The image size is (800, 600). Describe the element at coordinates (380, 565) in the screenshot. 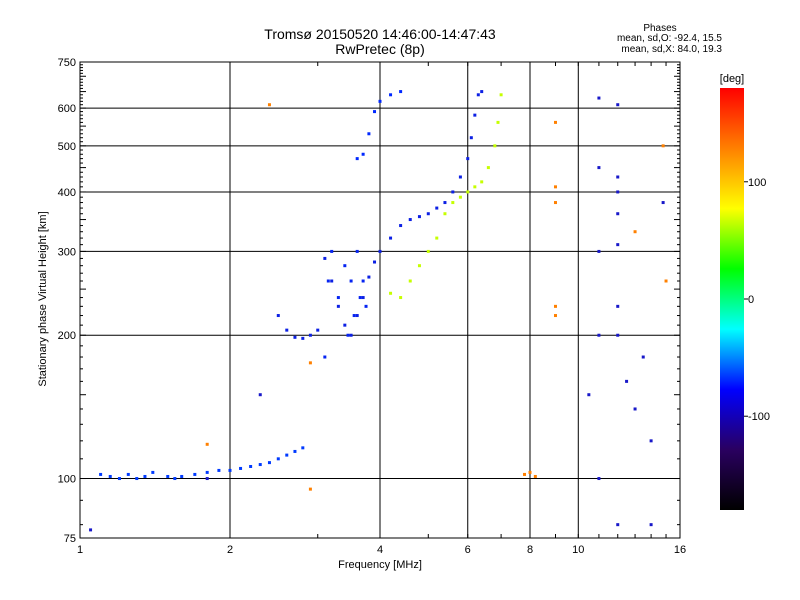

I see `x-axis-label: Frequency [MHz]` at that location.